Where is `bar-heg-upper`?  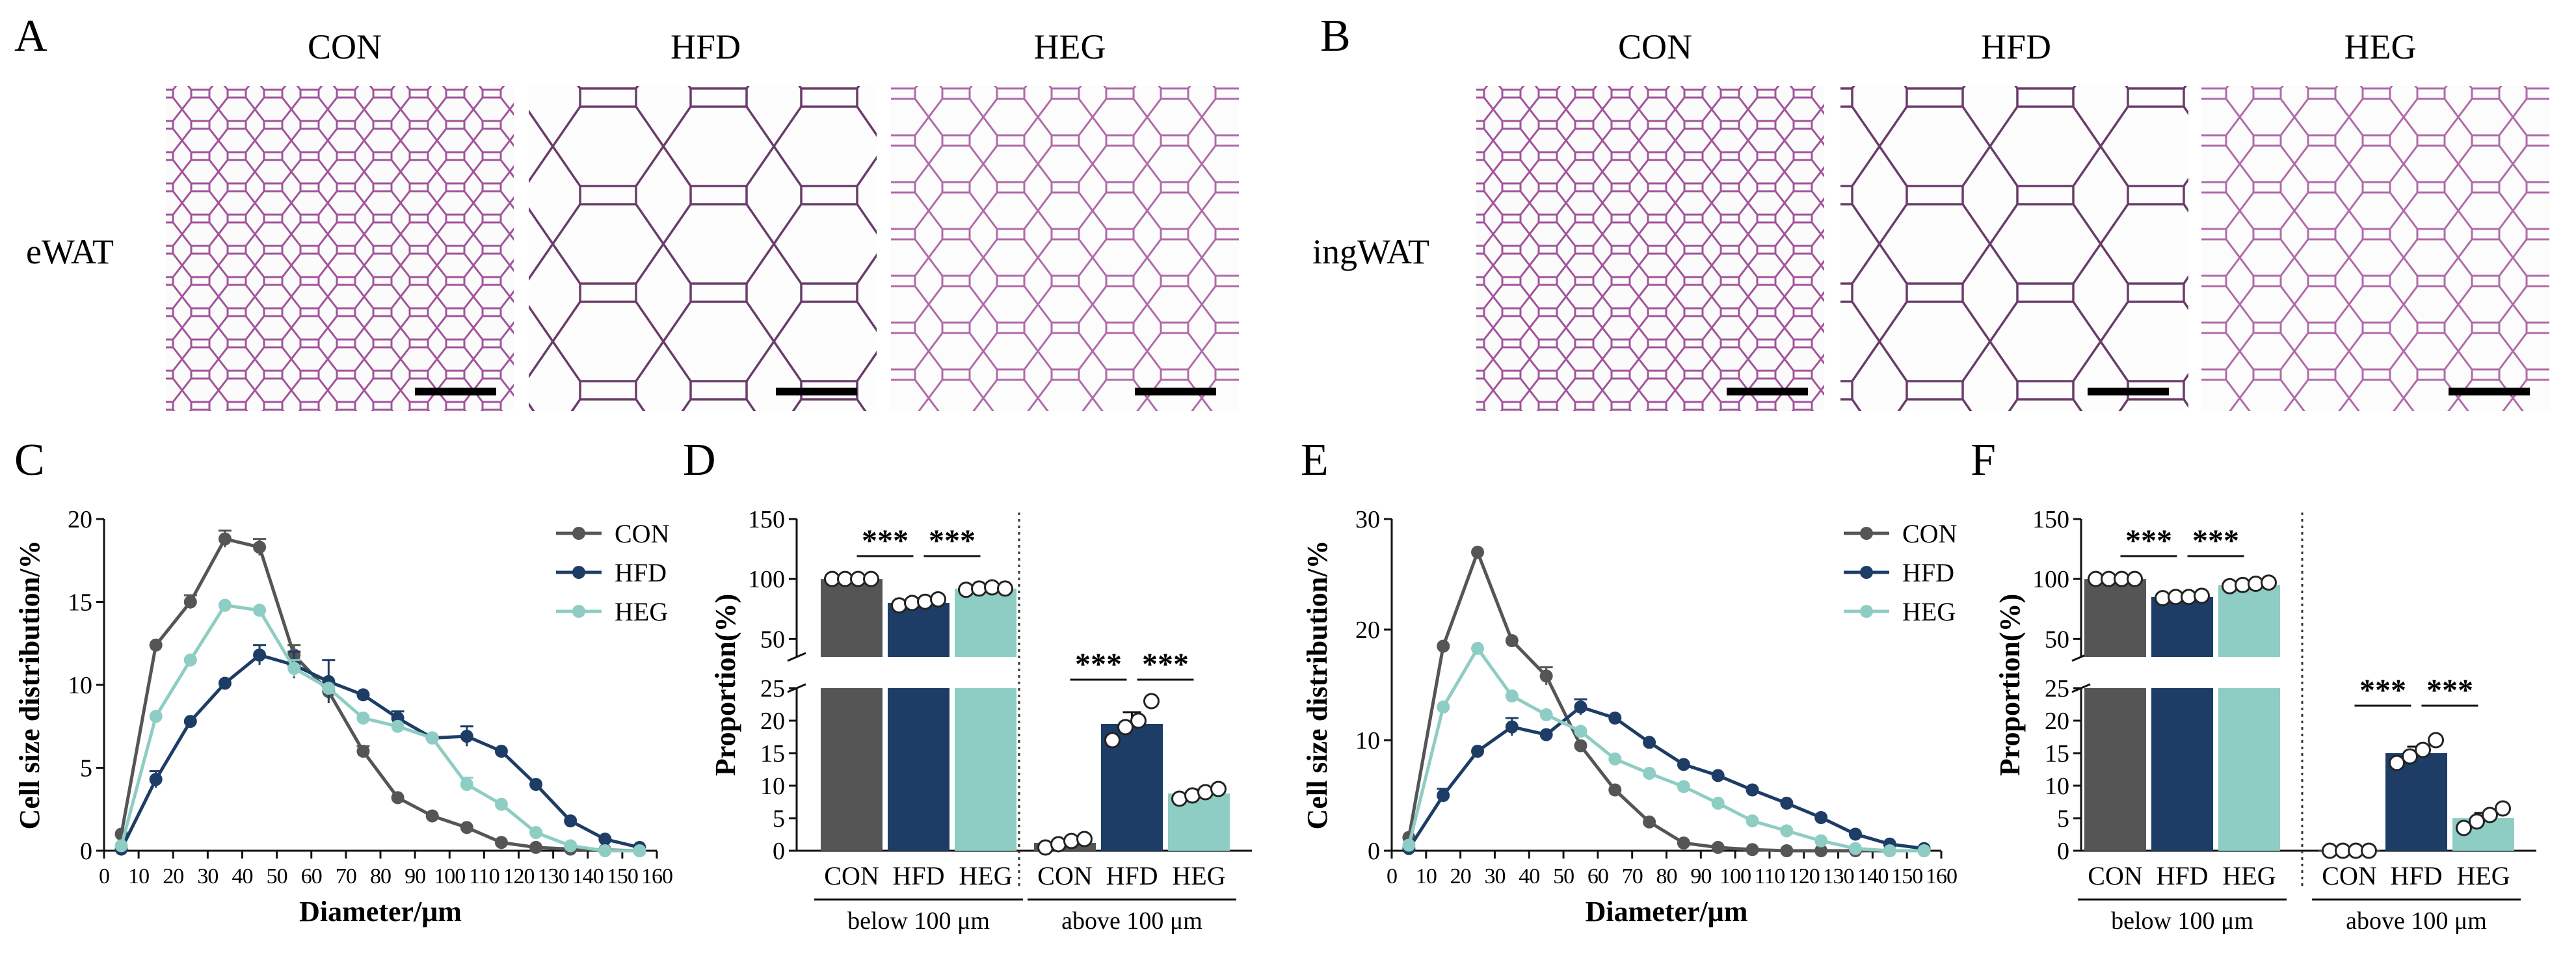 bar-heg-upper is located at coordinates (986, 622).